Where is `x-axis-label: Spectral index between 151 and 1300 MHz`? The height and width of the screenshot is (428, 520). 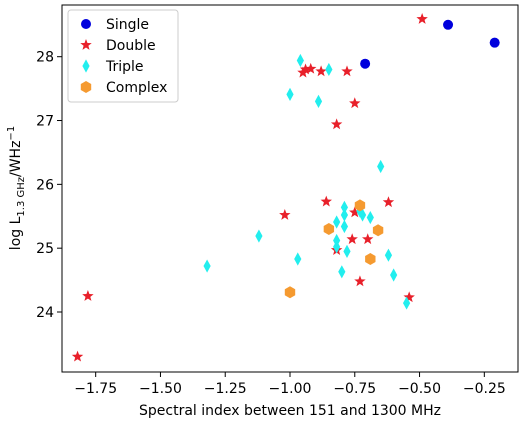 x-axis-label: Spectral index between 151 and 1300 MHz is located at coordinates (290, 411).